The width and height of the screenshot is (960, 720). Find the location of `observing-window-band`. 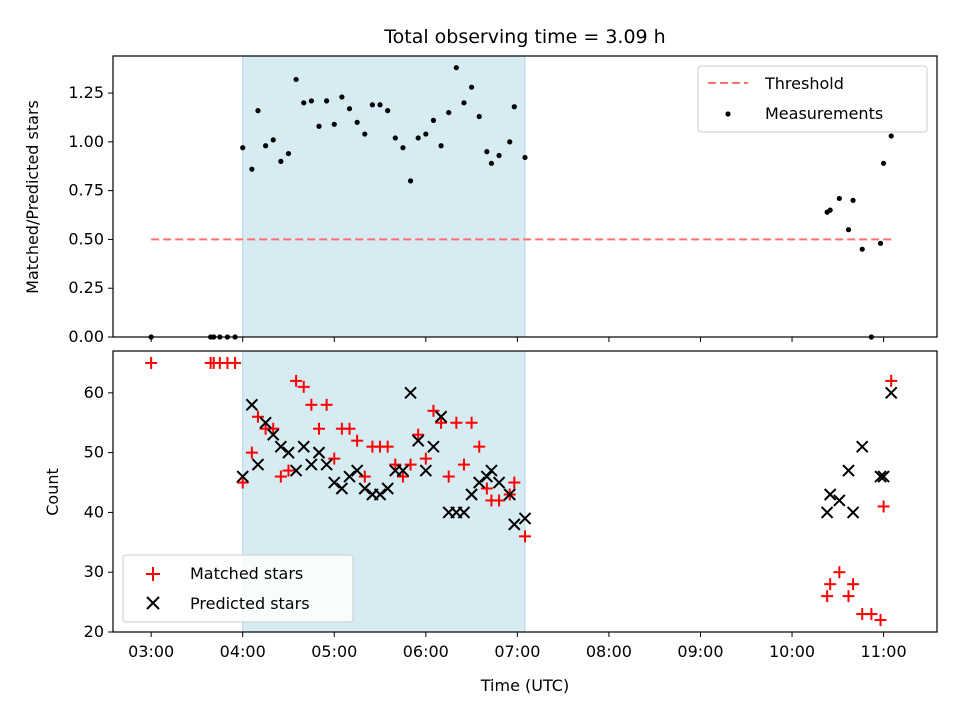

observing-window-band is located at coordinates (384, 196).